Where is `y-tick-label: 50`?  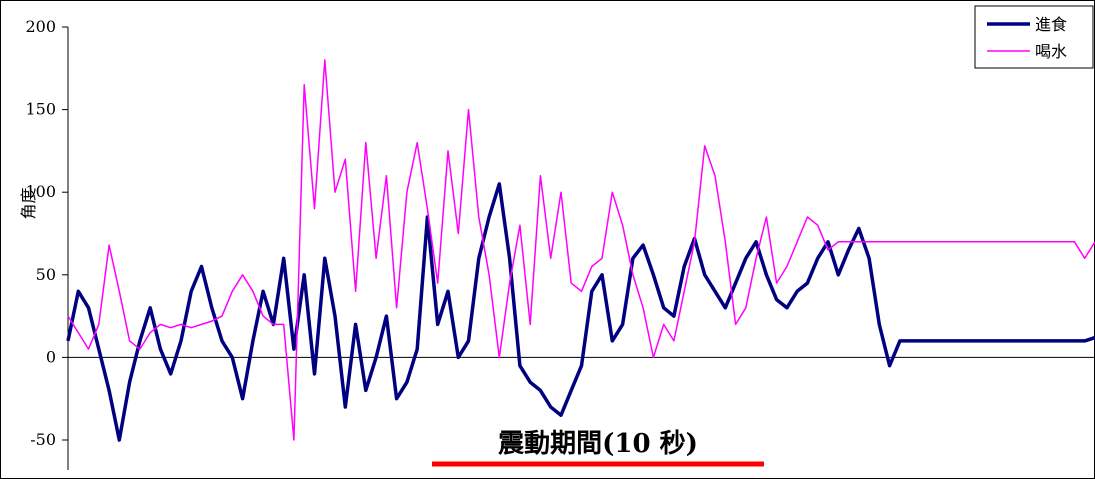 y-tick-label: 50 is located at coordinates (46, 274).